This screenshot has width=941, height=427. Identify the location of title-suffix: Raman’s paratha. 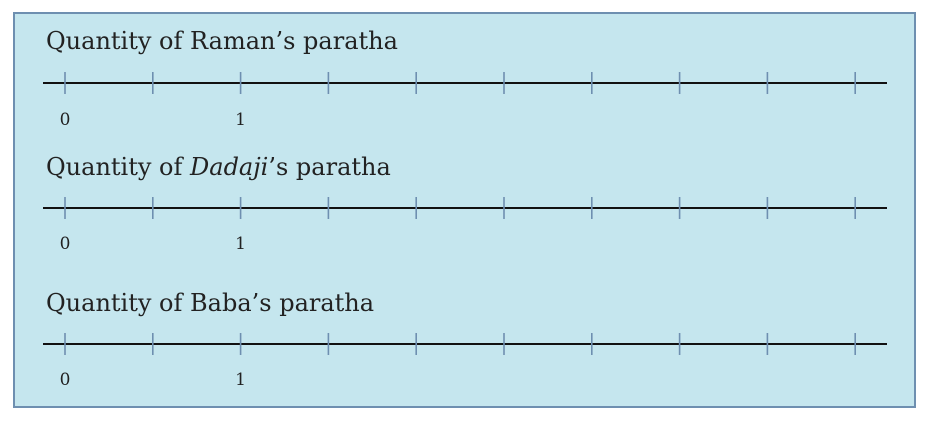
(294, 41).